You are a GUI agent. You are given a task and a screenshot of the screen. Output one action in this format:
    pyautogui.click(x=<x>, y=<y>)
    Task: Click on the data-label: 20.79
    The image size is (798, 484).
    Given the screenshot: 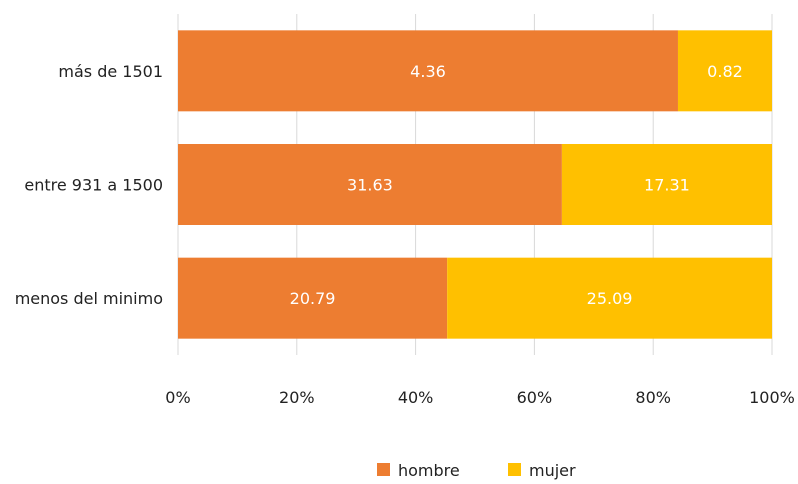 What is the action you would take?
    pyautogui.click(x=313, y=298)
    